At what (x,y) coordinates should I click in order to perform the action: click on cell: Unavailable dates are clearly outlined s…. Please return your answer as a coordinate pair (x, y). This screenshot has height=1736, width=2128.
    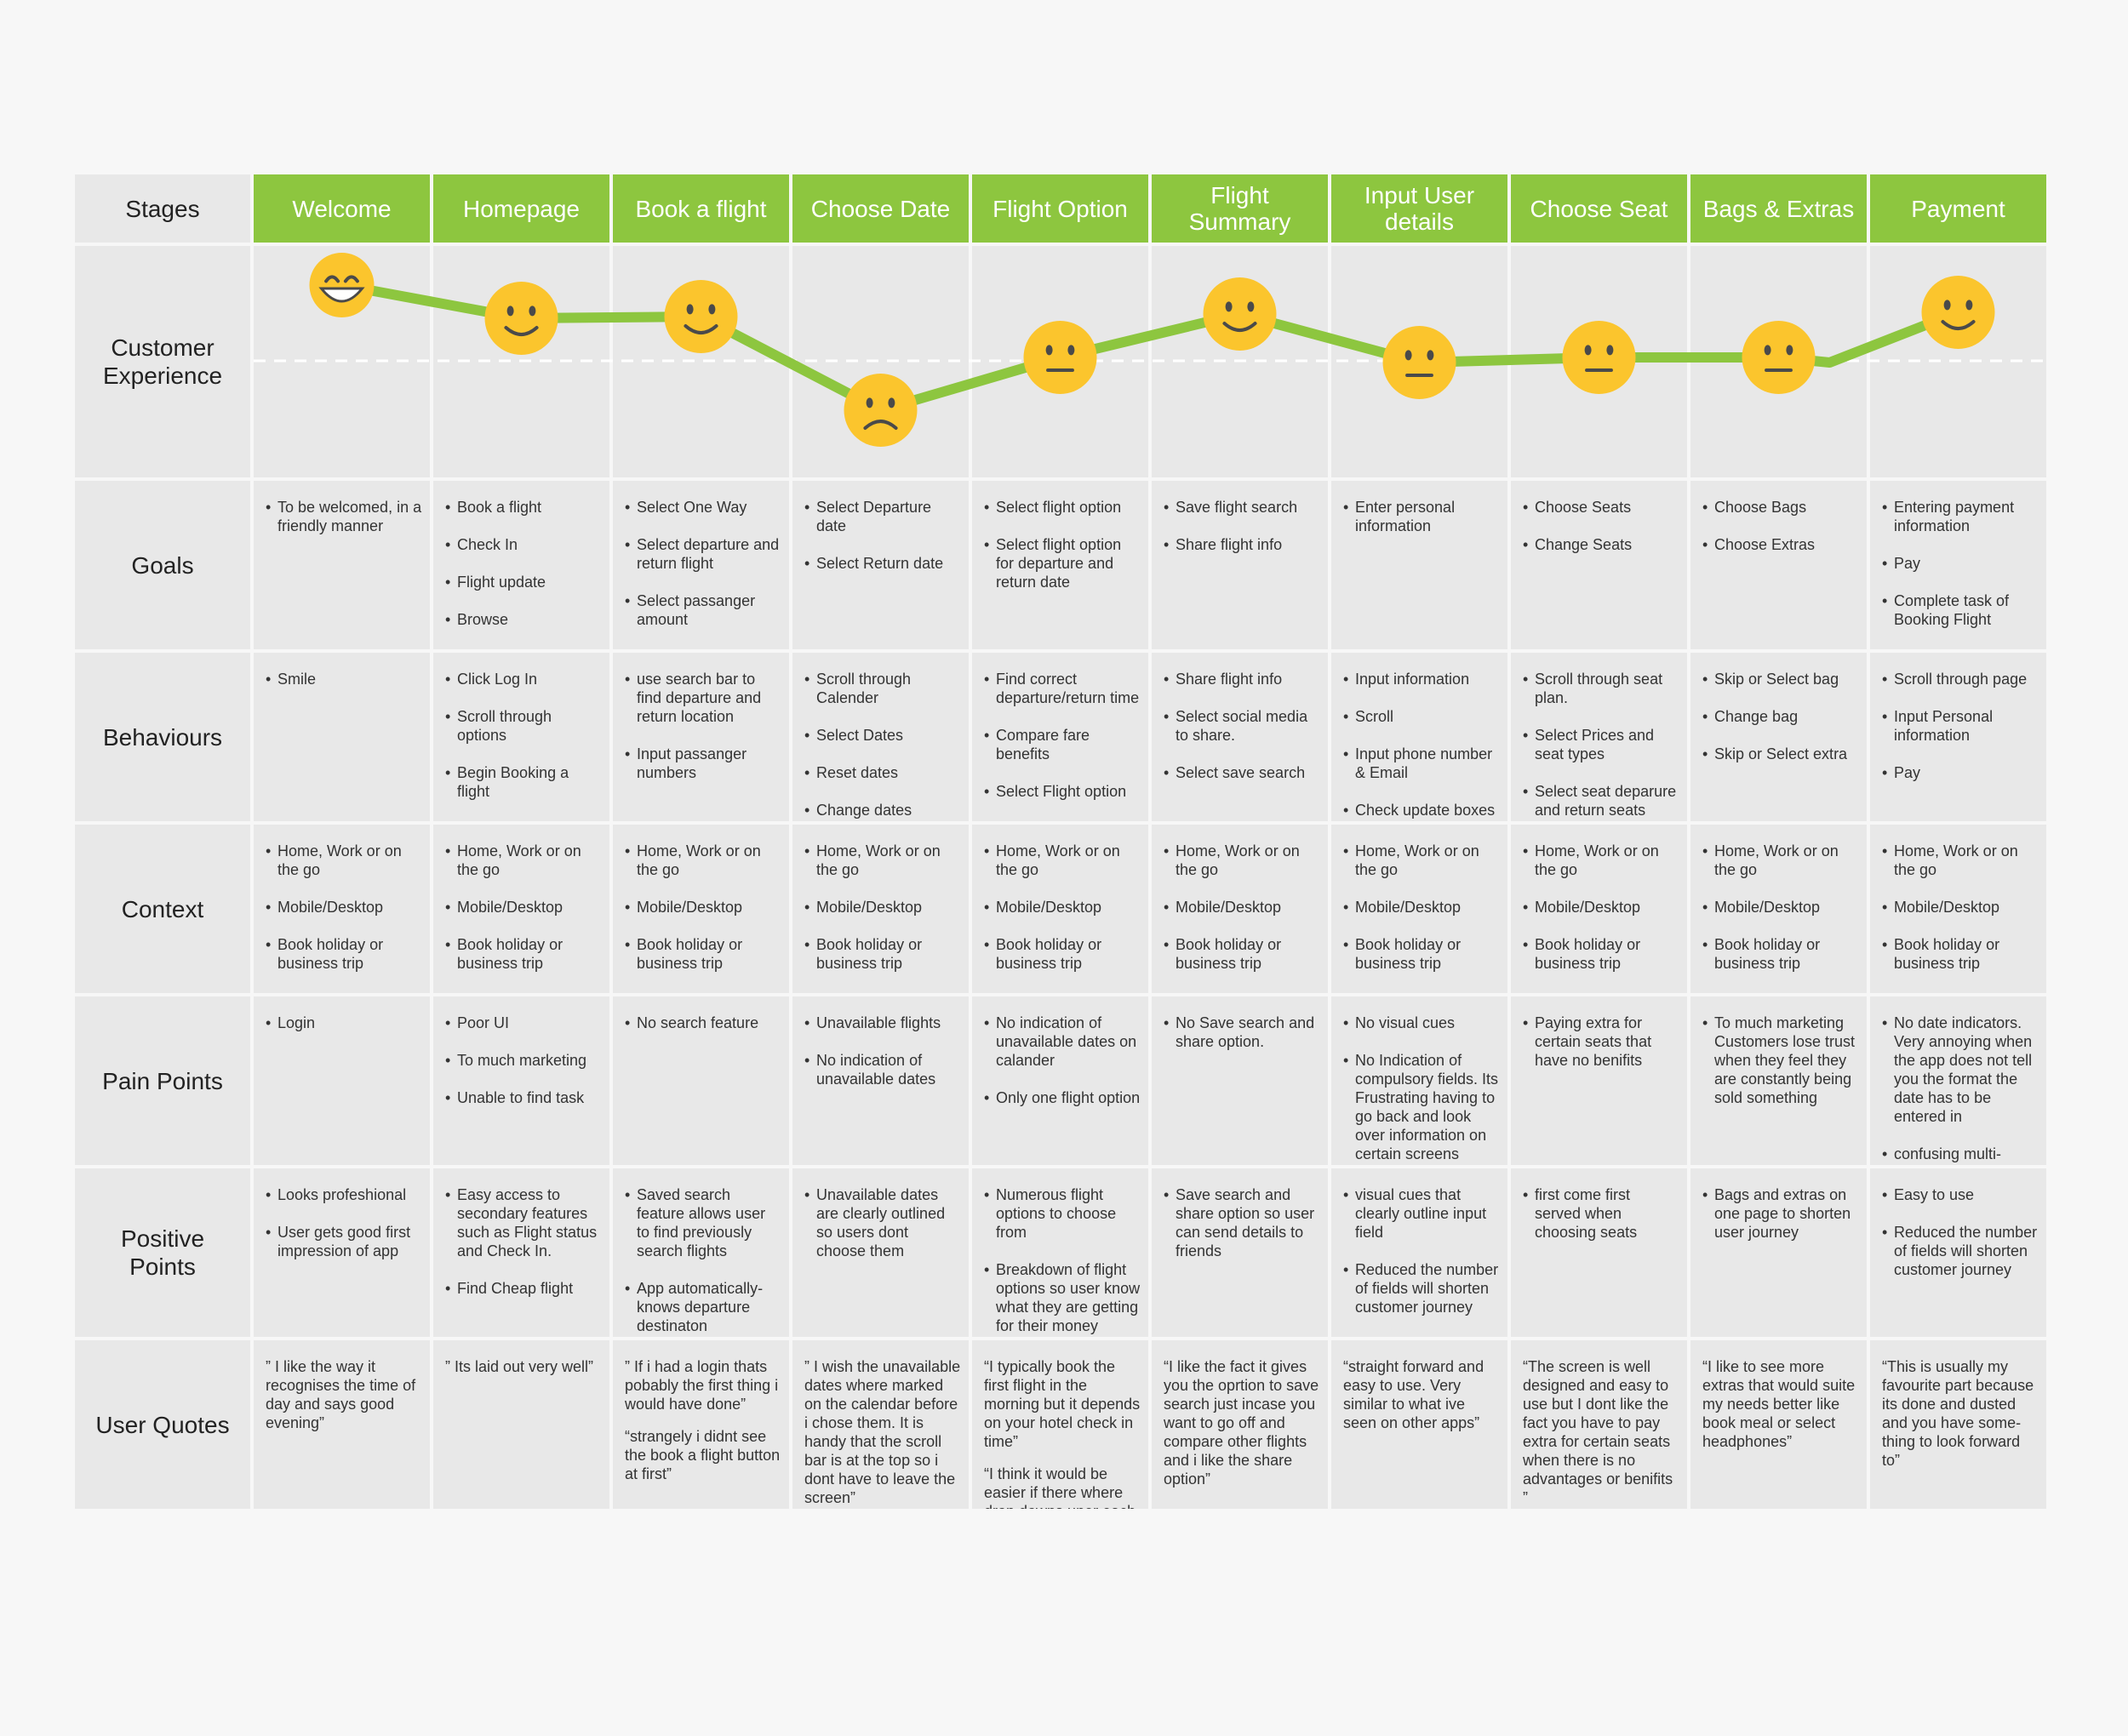
    Looking at the image, I should click on (880, 1252).